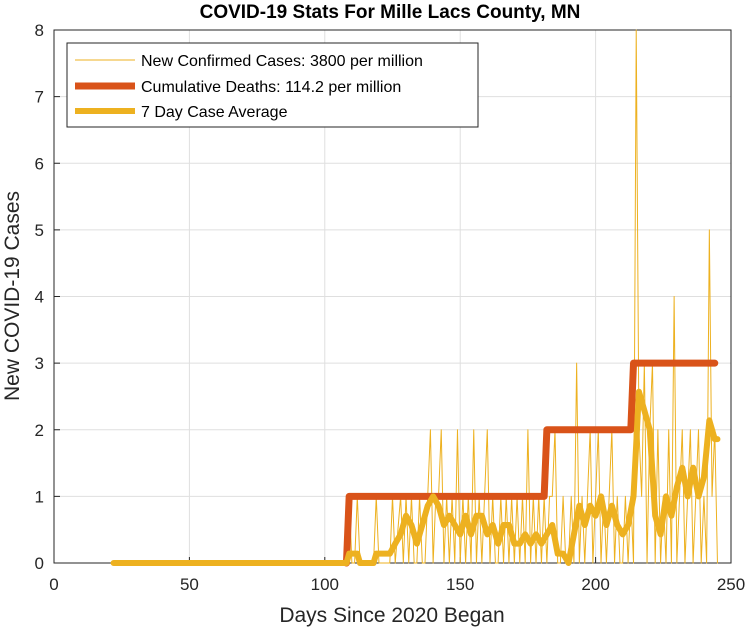 Image resolution: width=749 pixels, height=630 pixels. I want to click on chart-title: COVID-19 Stats For Mille Lacs County, MN, so click(390, 12).